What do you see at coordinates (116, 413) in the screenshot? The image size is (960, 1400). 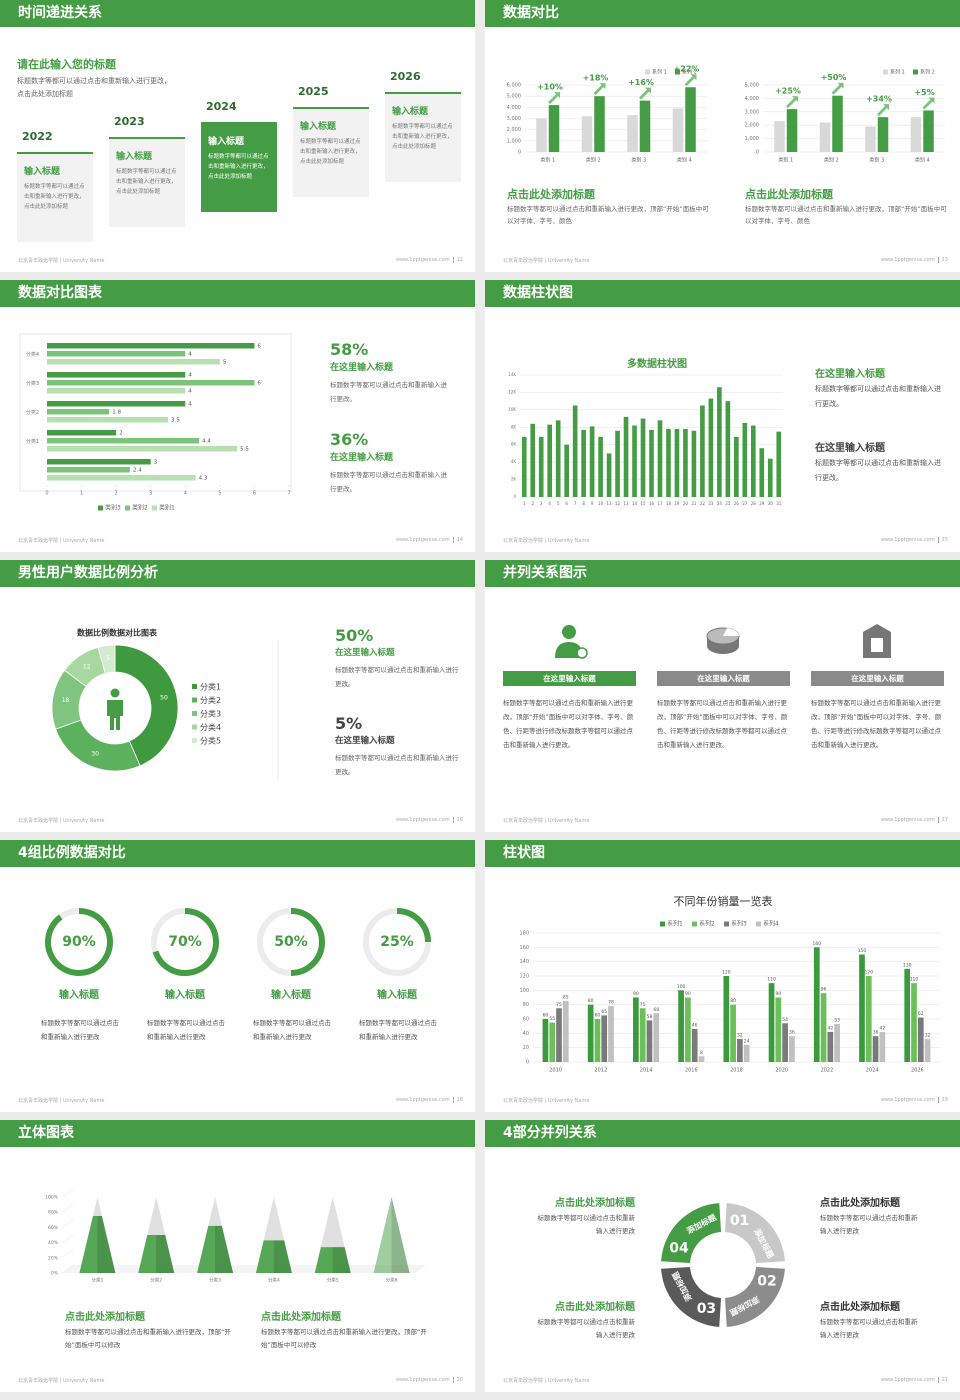 I see `value-label: 1.8` at bounding box center [116, 413].